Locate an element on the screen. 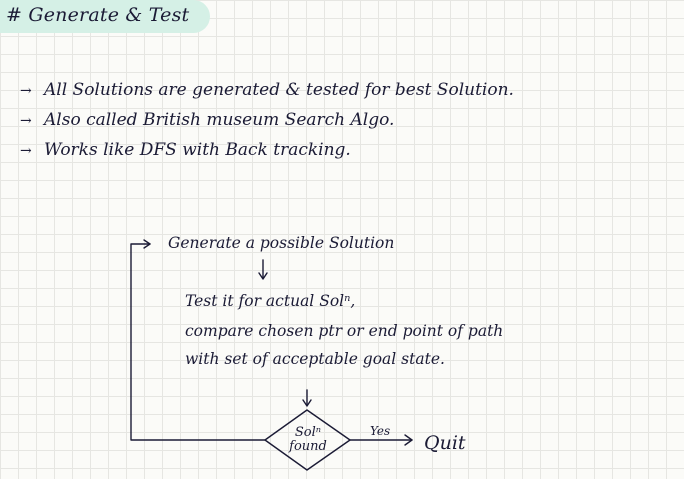 Image resolution: width=684 pixels, height=479 pixels. generate-step-text: Generate a possible Solution is located at coordinates (281, 243).